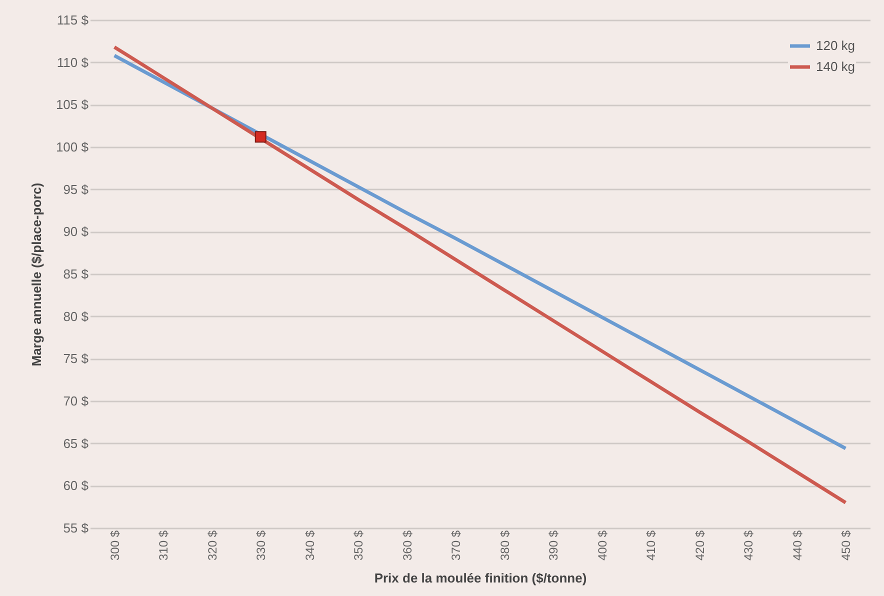 This screenshot has height=596, width=884. I want to click on x-tick-label: 320 $, so click(212, 545).